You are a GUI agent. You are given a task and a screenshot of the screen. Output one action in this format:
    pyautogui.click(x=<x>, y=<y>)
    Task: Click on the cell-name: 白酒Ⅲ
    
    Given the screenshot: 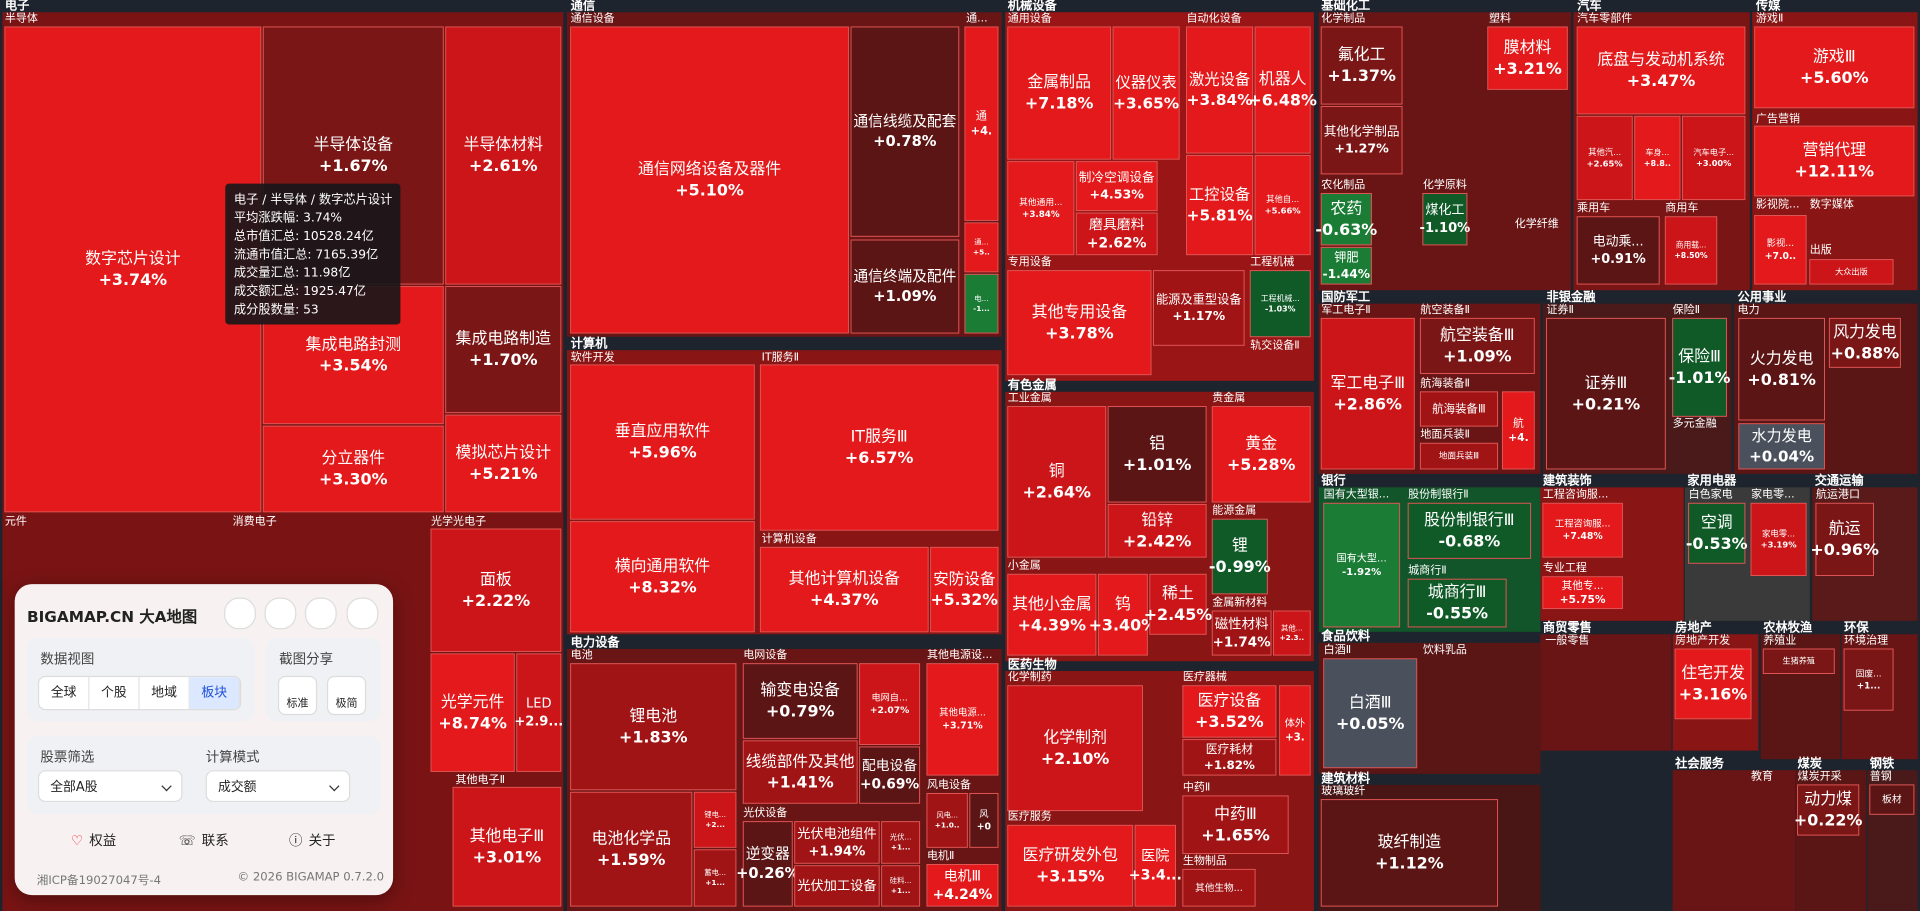 What is the action you would take?
    pyautogui.click(x=1370, y=701)
    